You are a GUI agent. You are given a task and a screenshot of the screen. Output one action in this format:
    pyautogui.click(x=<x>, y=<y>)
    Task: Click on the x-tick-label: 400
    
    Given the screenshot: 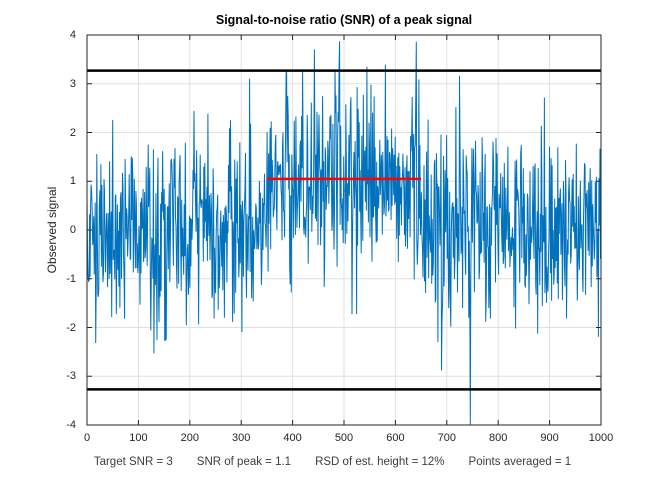 What is the action you would take?
    pyautogui.click(x=292, y=438)
    